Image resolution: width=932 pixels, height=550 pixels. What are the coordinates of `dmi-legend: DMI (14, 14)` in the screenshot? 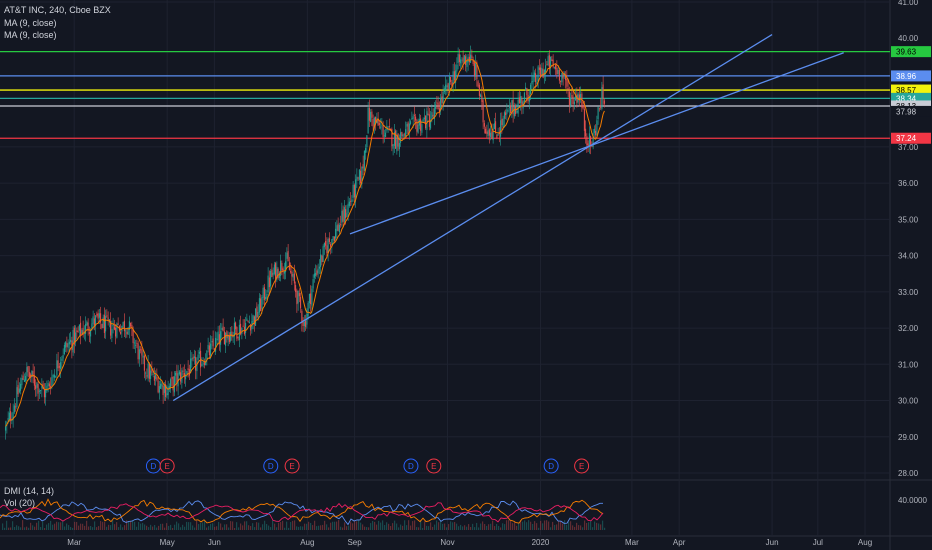 It's located at (29, 491).